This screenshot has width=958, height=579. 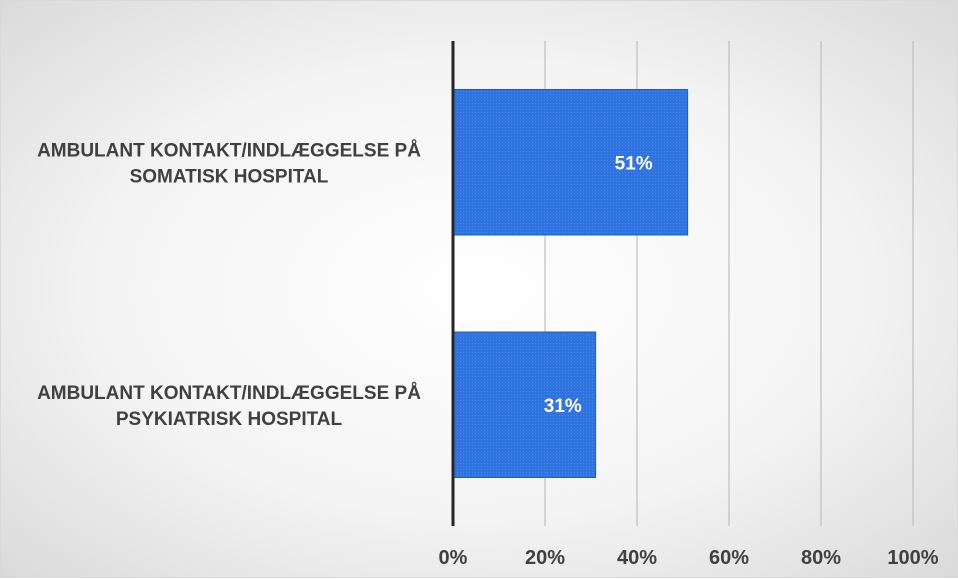 What do you see at coordinates (912, 558) in the screenshot?
I see `x-tick-label: 100%` at bounding box center [912, 558].